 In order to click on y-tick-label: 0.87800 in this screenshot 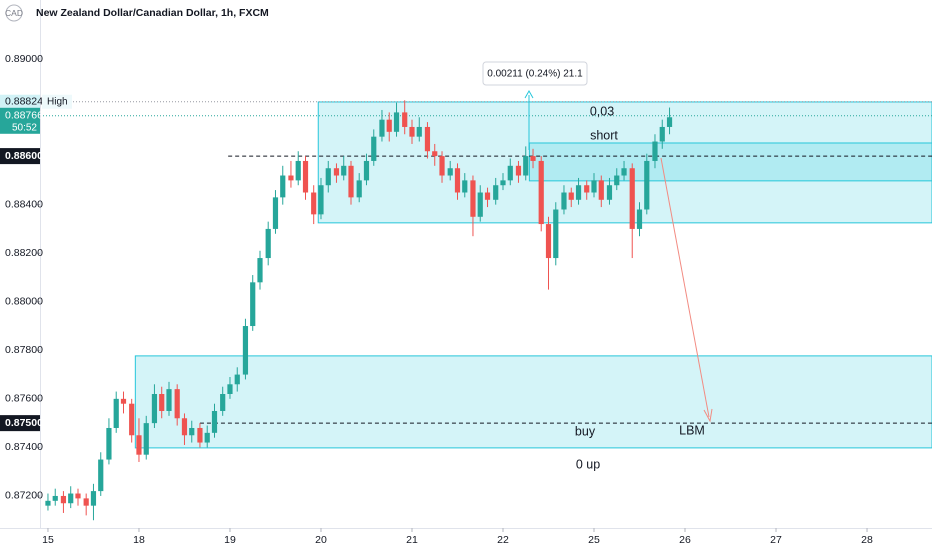, I will do `click(24, 350)`.